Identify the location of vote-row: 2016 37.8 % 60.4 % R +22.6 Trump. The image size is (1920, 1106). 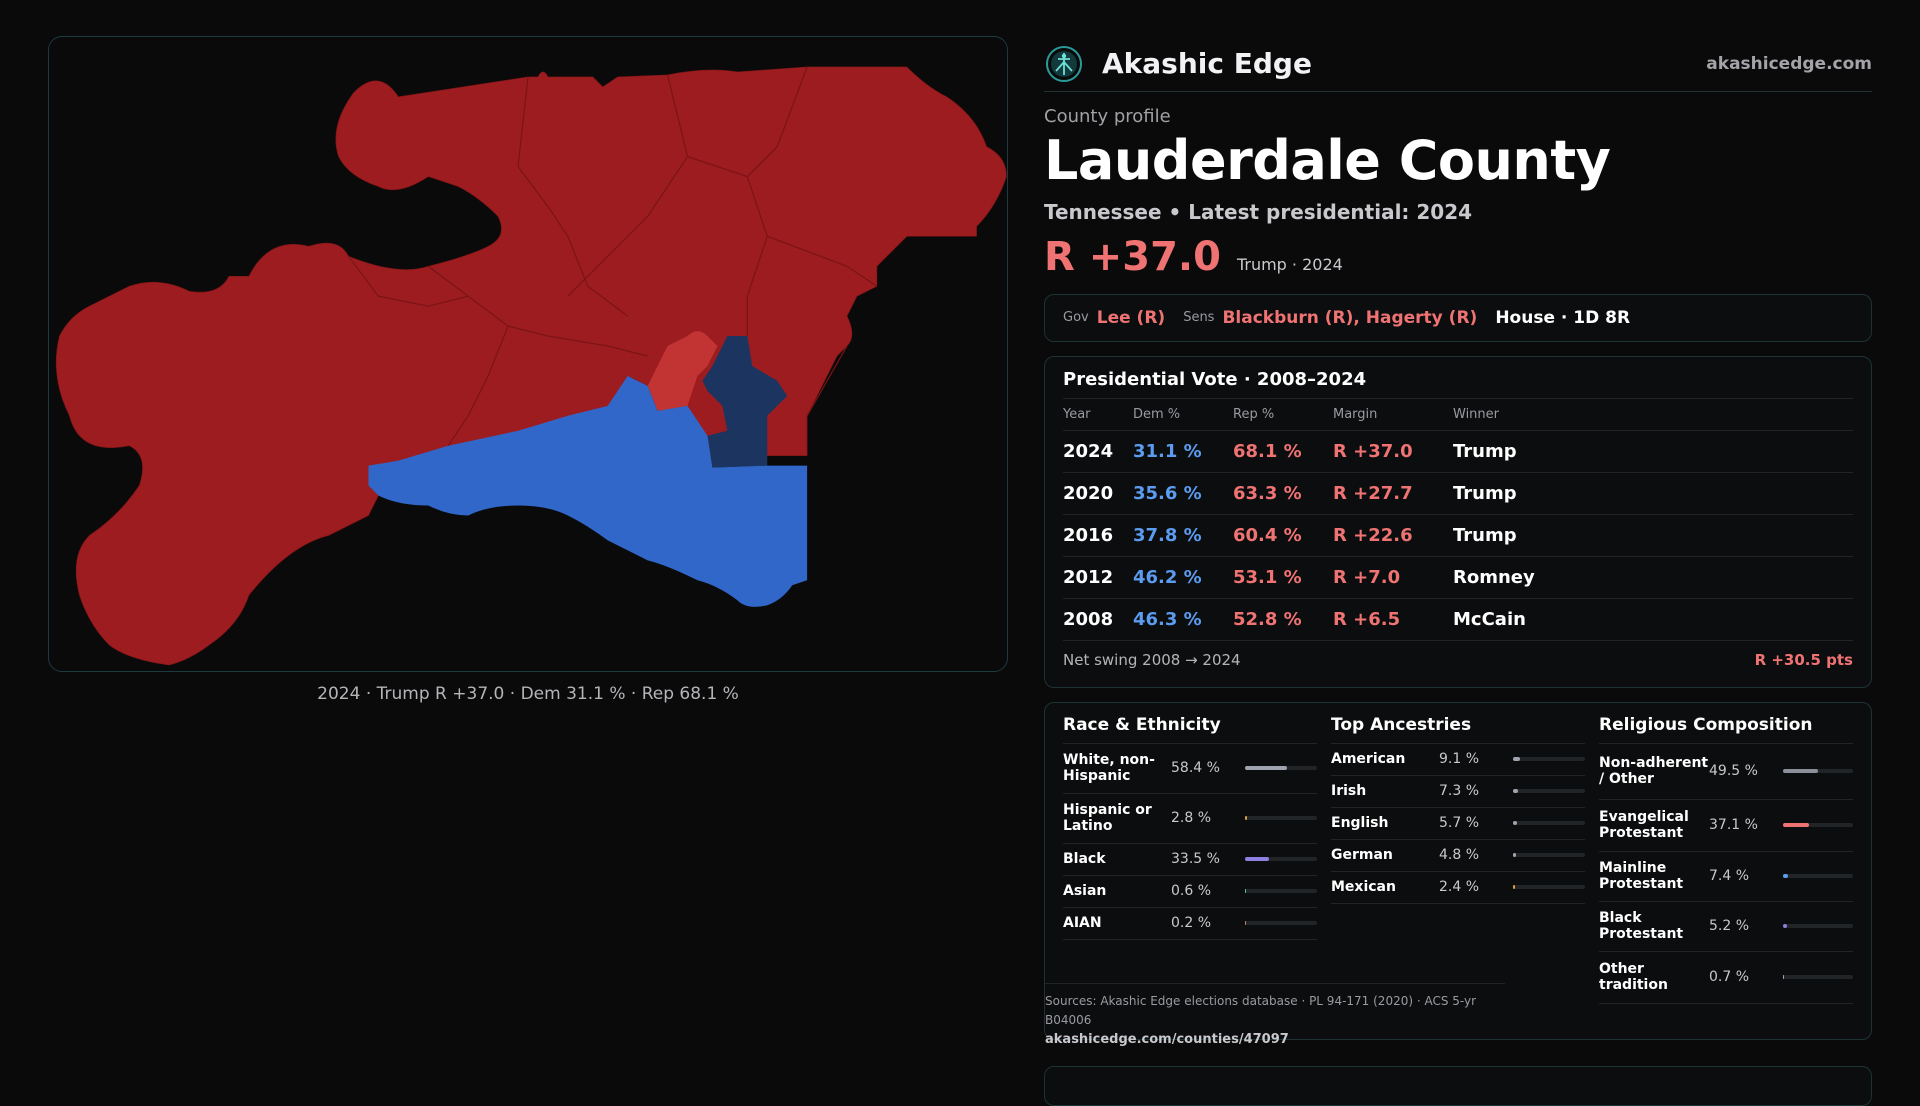
(1458, 536).